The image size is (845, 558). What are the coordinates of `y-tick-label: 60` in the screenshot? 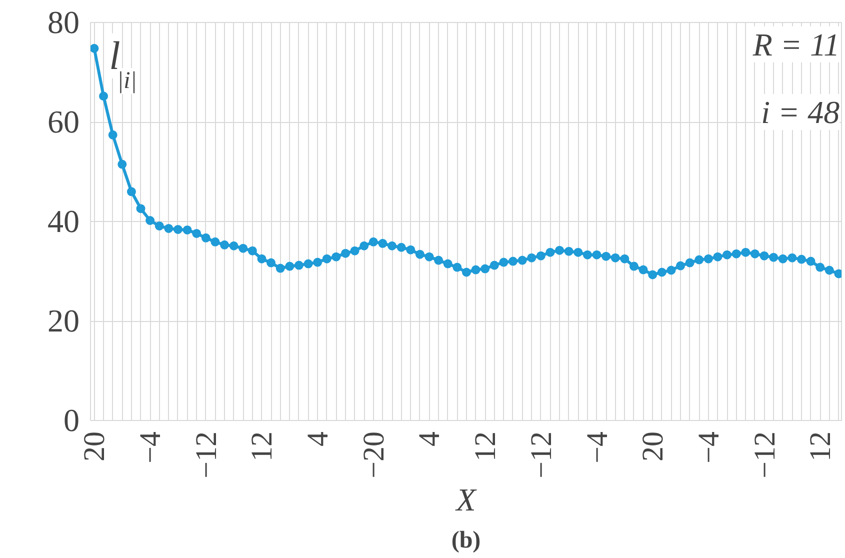 It's located at (64, 122).